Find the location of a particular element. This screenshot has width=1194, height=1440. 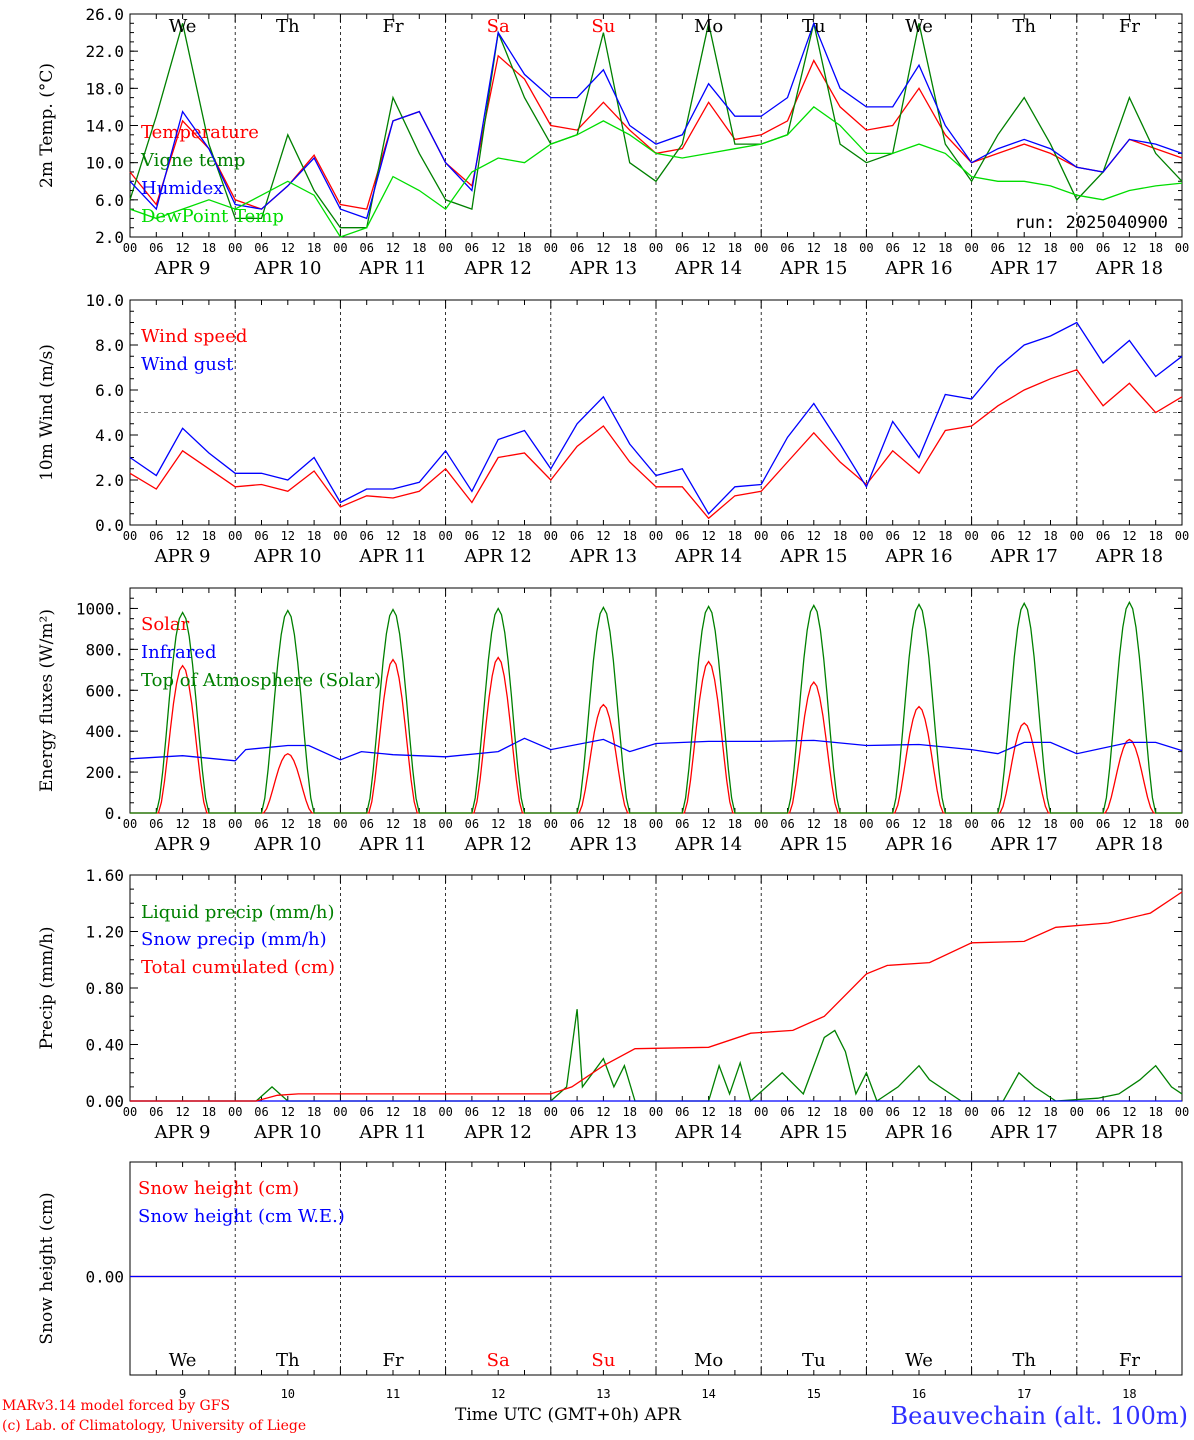

y-tick-label: 1.60 is located at coordinates (104, 875).